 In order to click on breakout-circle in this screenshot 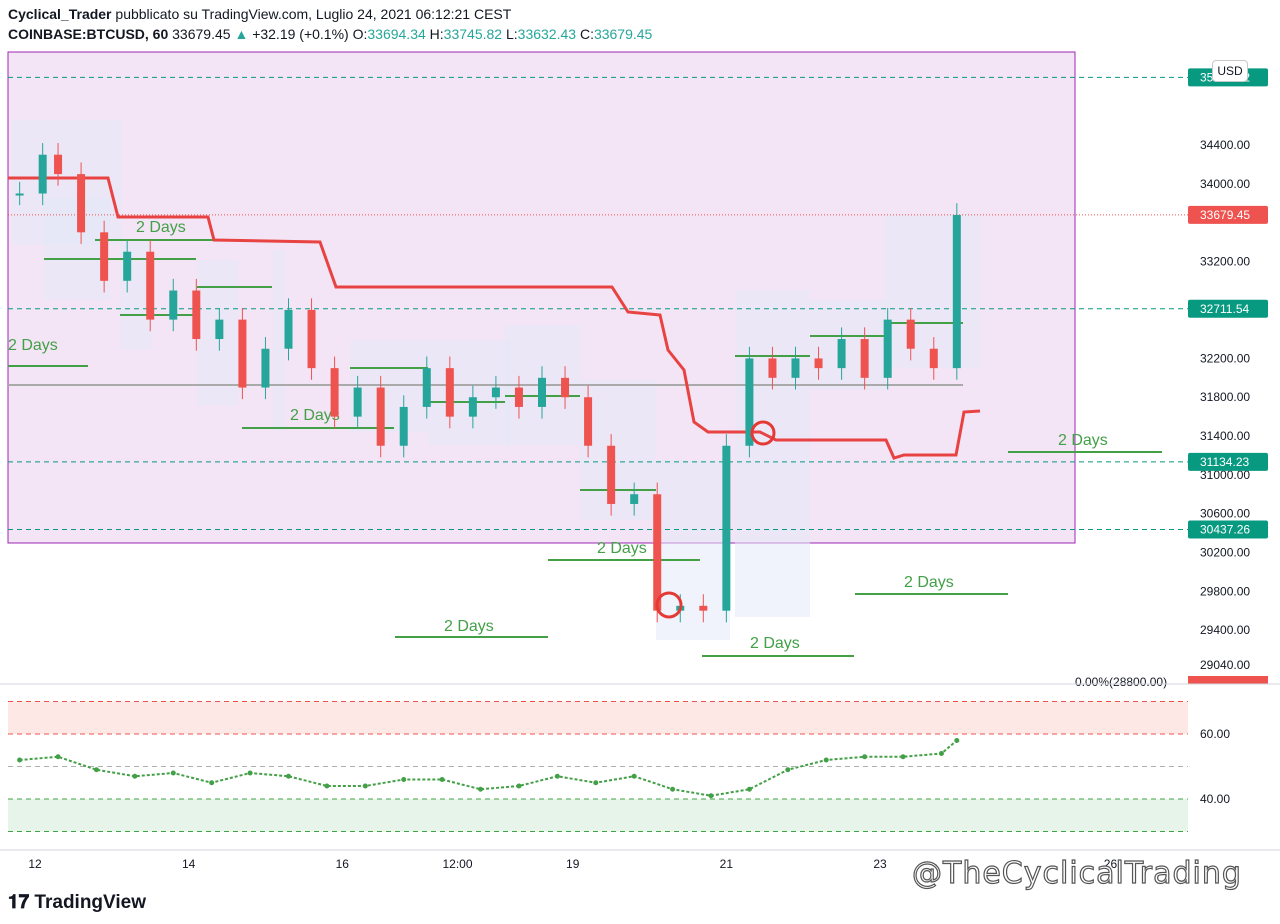, I will do `click(763, 433)`.